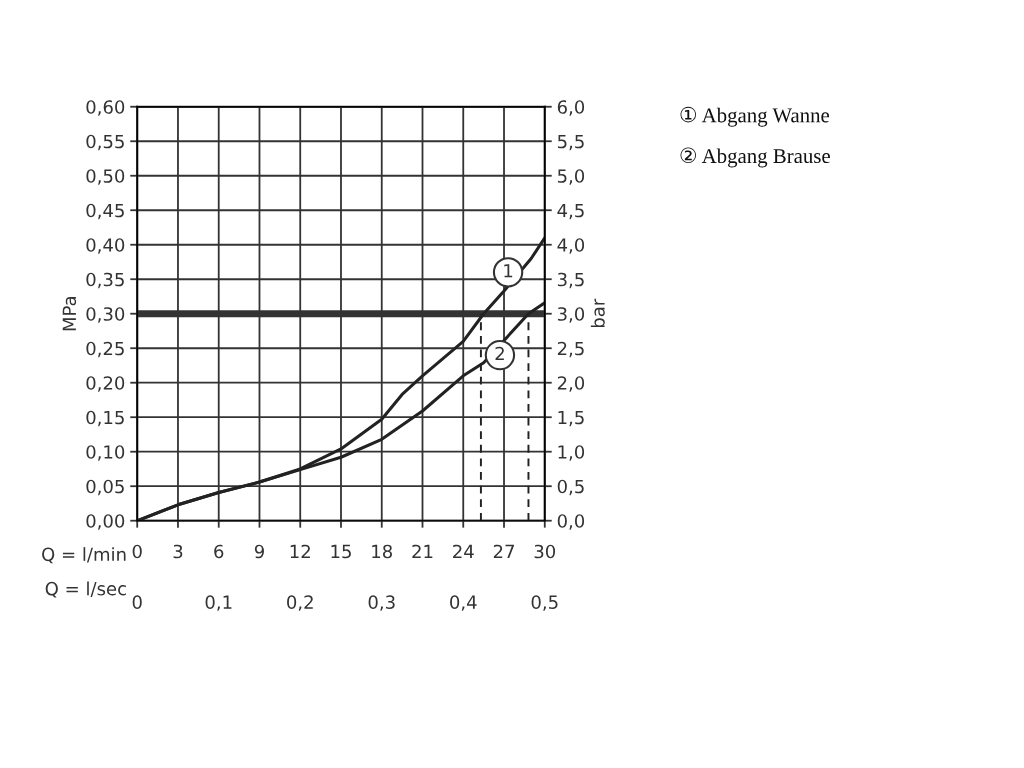 This screenshot has width=1024, height=768. What do you see at coordinates (508, 271) in the screenshot?
I see `annotation: 1` at bounding box center [508, 271].